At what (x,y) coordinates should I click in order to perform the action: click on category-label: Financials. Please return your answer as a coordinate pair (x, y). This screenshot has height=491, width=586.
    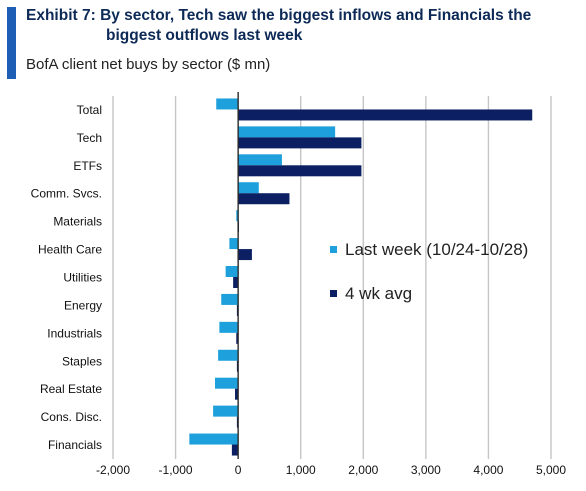
    Looking at the image, I should click on (75, 445).